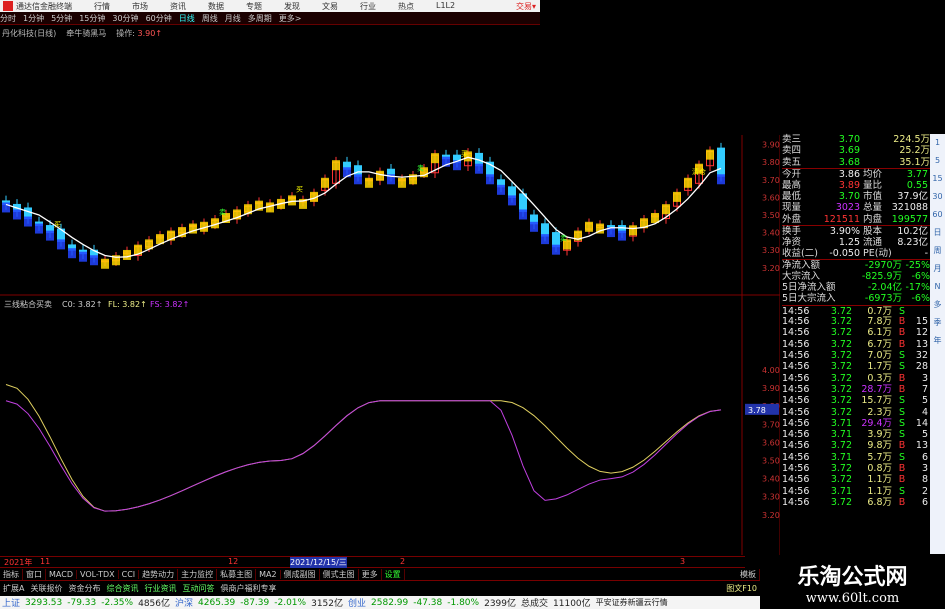 The image size is (945, 609). What do you see at coordinates (129, 574) in the screenshot?
I see `indicator-tab: CCI` at bounding box center [129, 574].